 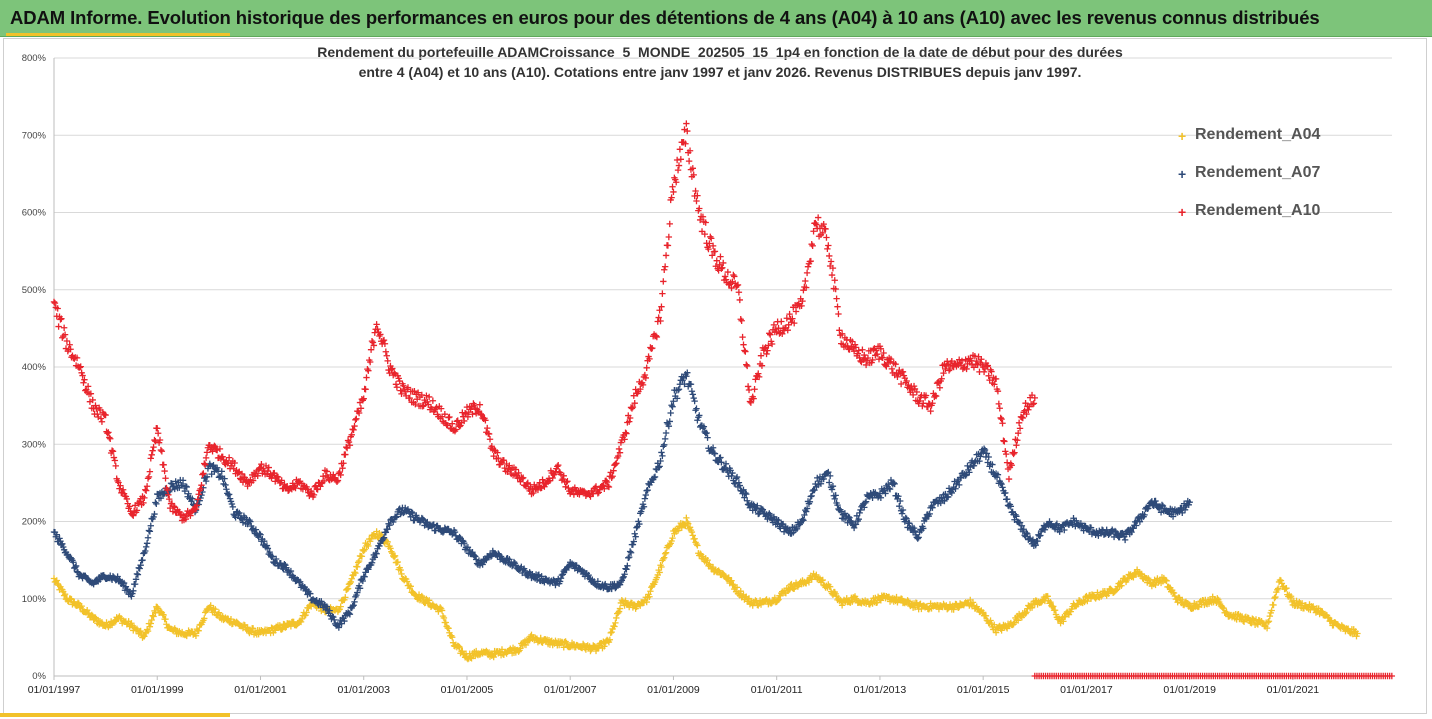 What do you see at coordinates (34, 599) in the screenshot?
I see `y-tick-label: 100%` at bounding box center [34, 599].